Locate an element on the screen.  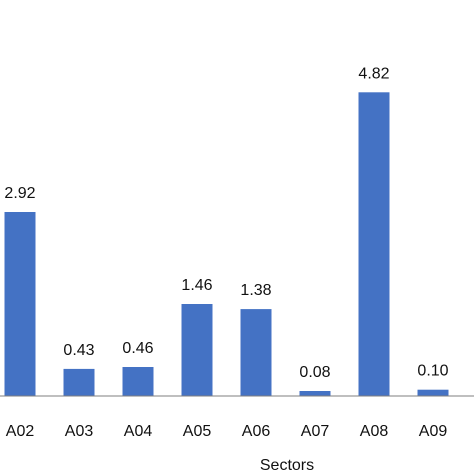
data-label-a02: 2.92 is located at coordinates (19, 193).